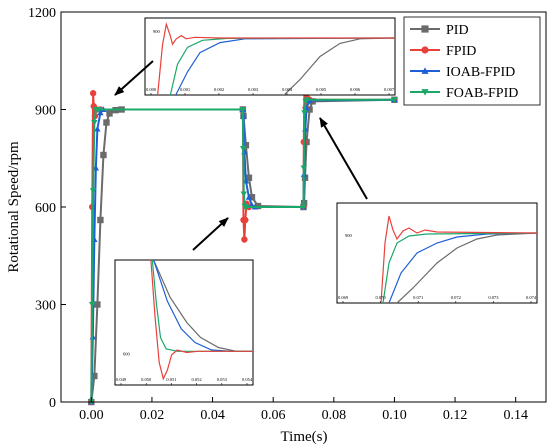 This screenshot has width=550, height=448. Describe the element at coordinates (480, 72) in the screenshot. I see `legend-label: IOAB-FPID` at that location.